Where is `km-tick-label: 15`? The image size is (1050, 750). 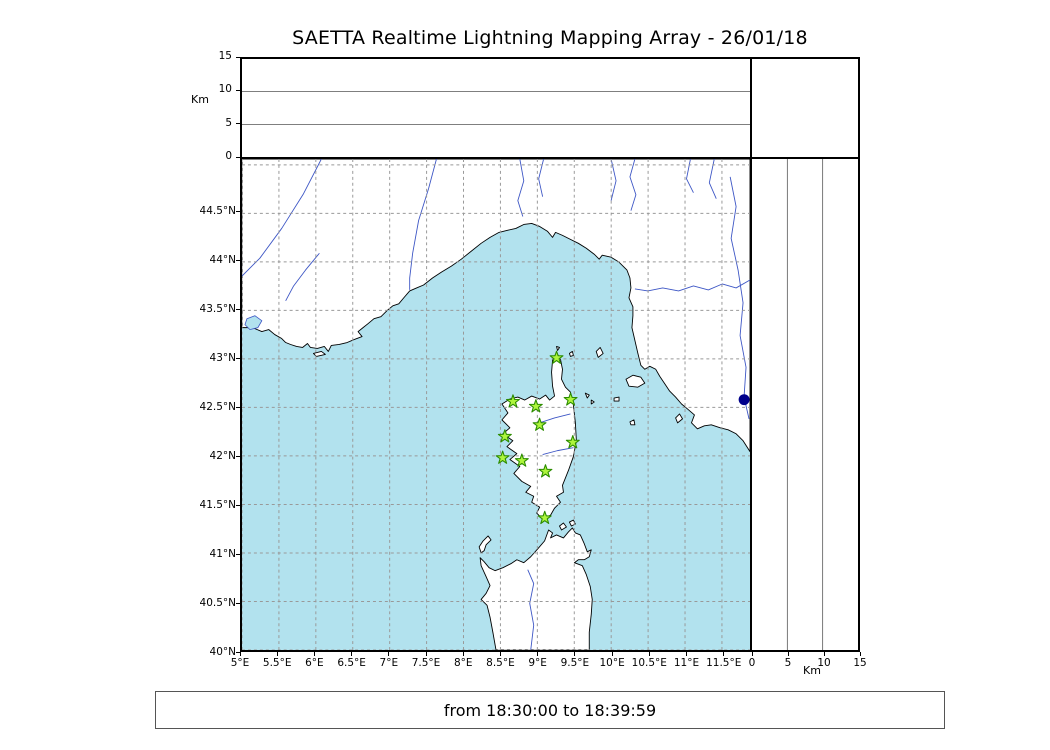 km-tick-label: 15 is located at coordinates (860, 663).